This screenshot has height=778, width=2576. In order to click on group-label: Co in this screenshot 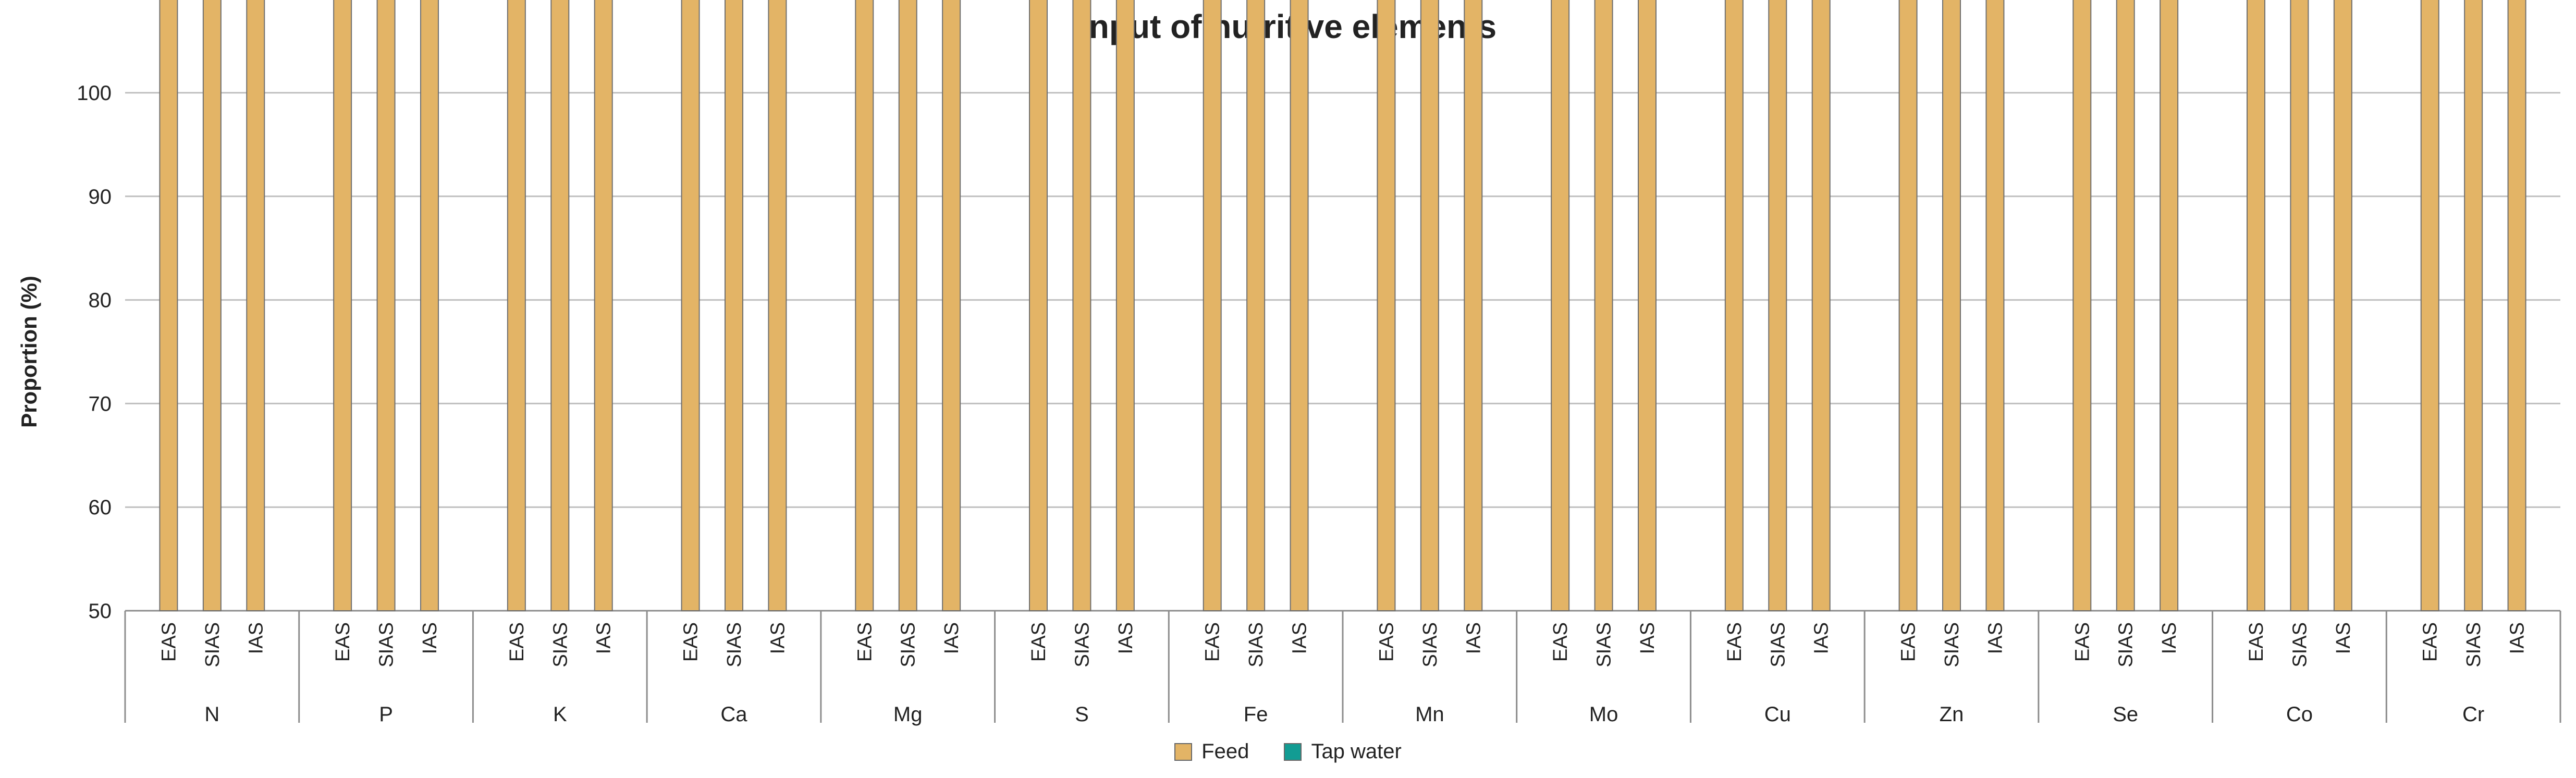, I will do `click(2299, 714)`.